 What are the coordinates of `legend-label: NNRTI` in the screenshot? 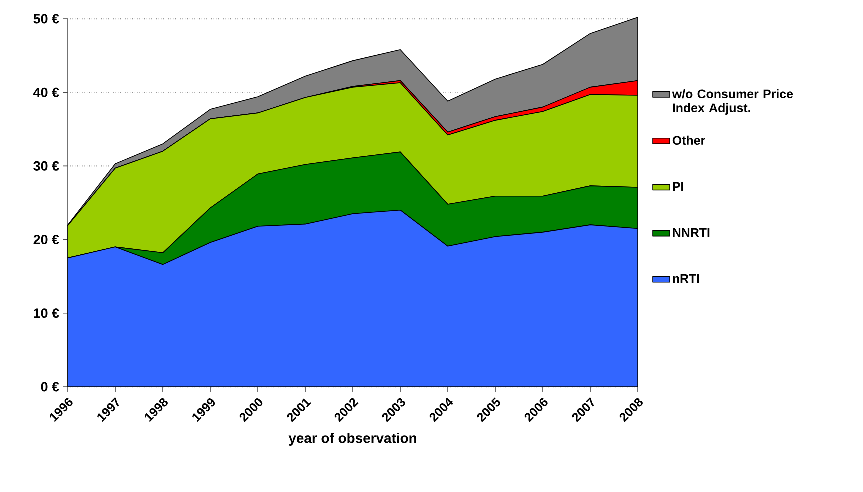 It's located at (691, 233).